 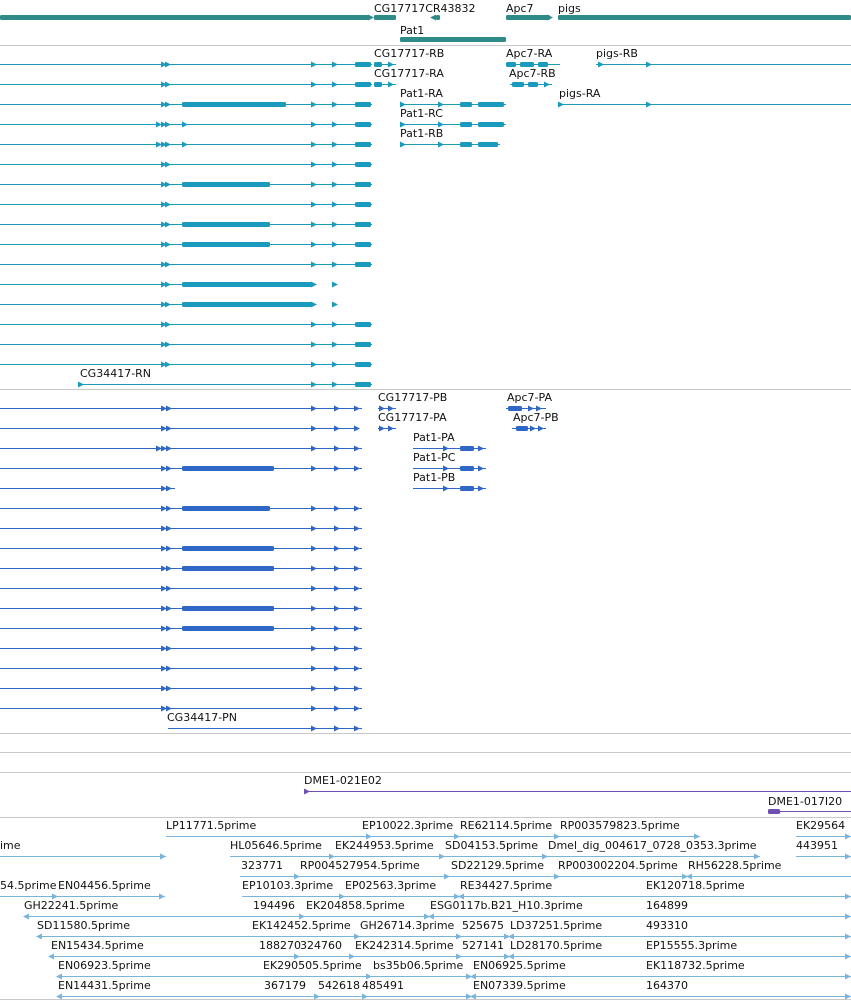 I want to click on est-label: EK244953.5prime, so click(x=384, y=845).